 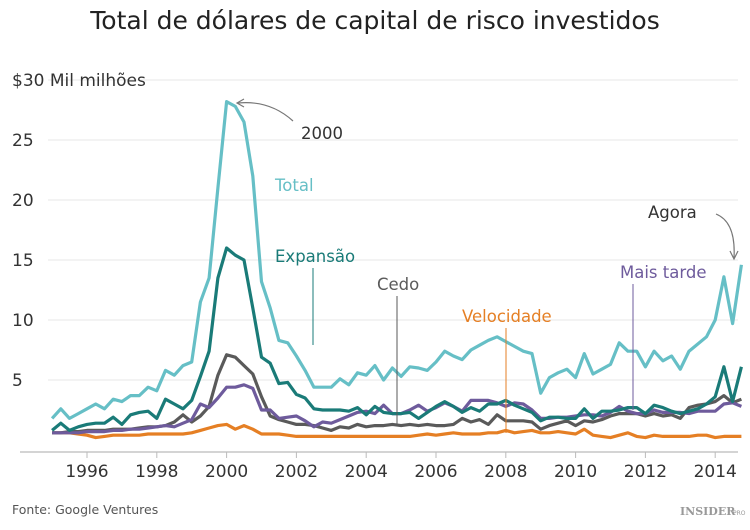 I want to click on now-arrow, so click(x=725, y=236).